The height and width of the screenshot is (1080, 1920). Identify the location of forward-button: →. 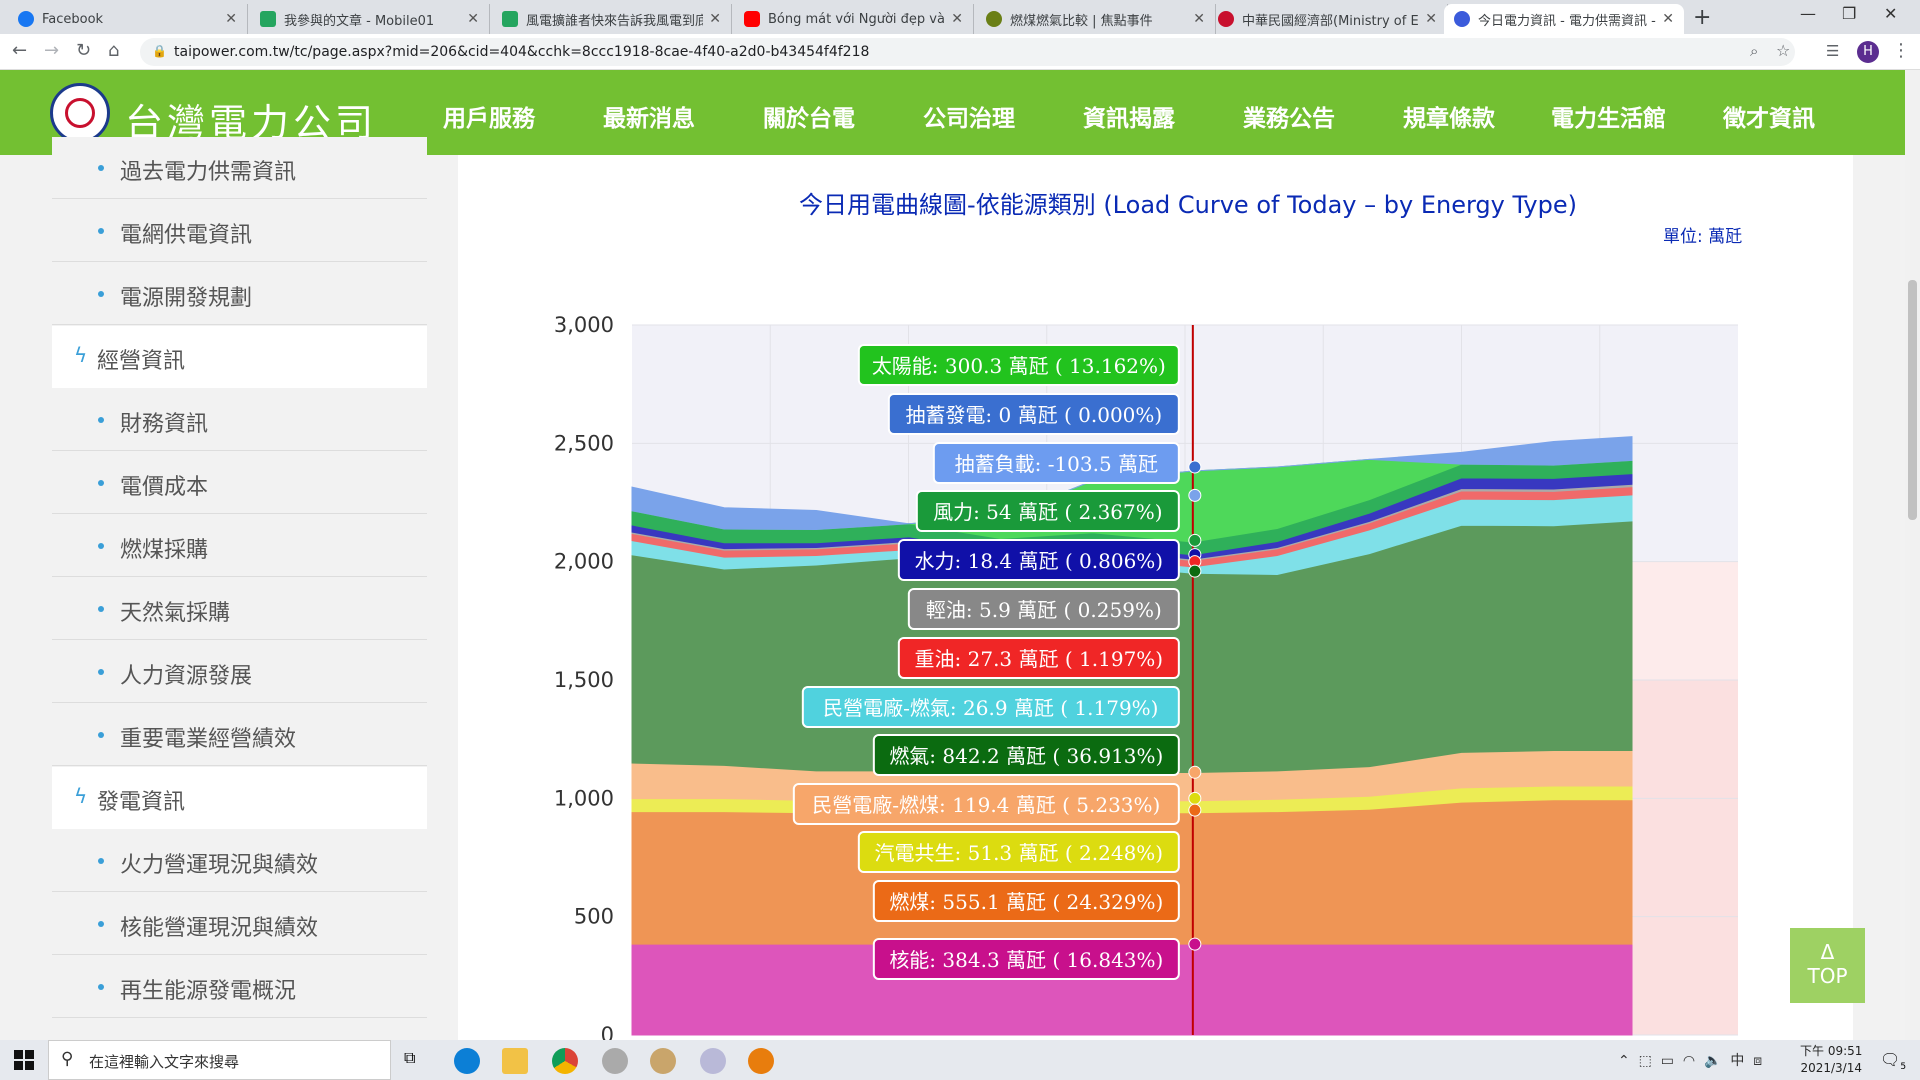
(52, 50).